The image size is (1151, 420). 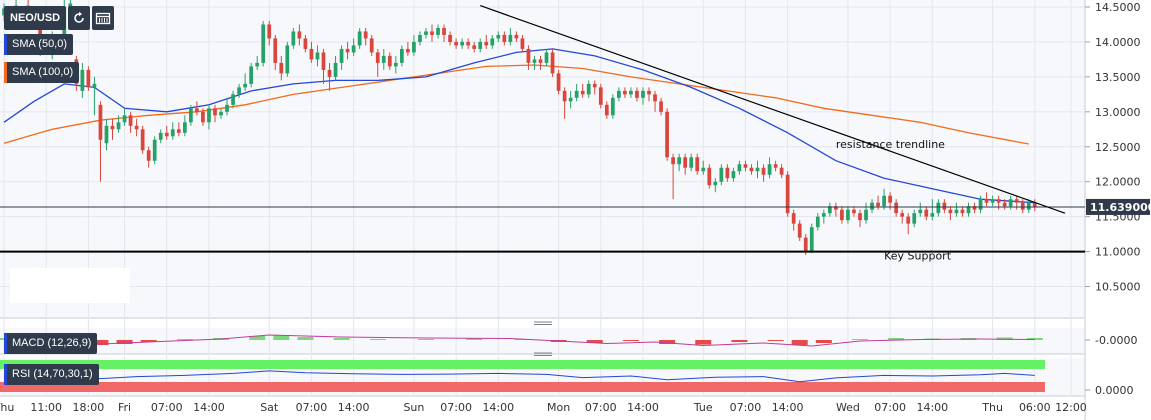 I want to click on sma100-legend: SMA (100,0), so click(x=42, y=72).